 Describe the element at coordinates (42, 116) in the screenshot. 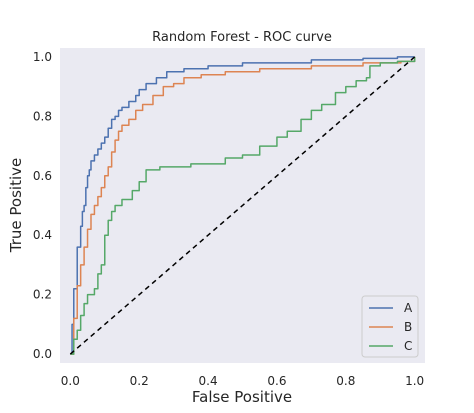

I see `y-tick-label: 0.8` at that location.